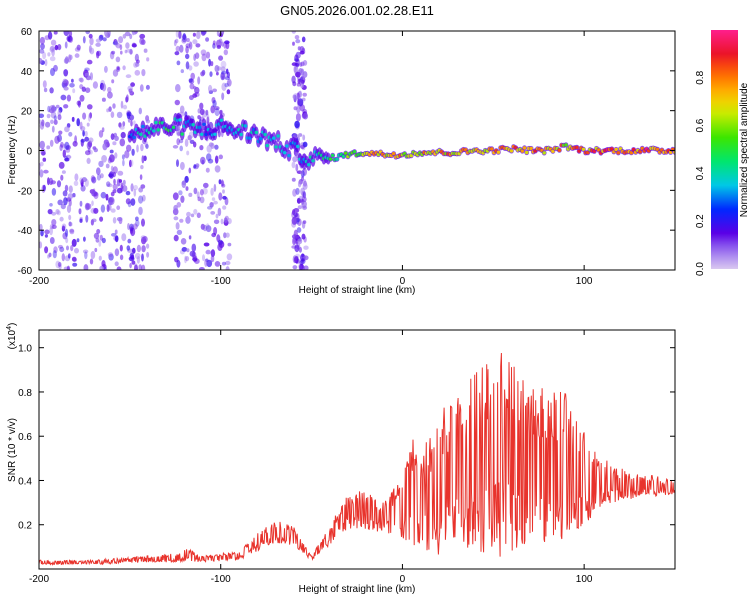  Describe the element at coordinates (9, 328) in the screenshot. I see `y-scale-exponent: 4` at that location.